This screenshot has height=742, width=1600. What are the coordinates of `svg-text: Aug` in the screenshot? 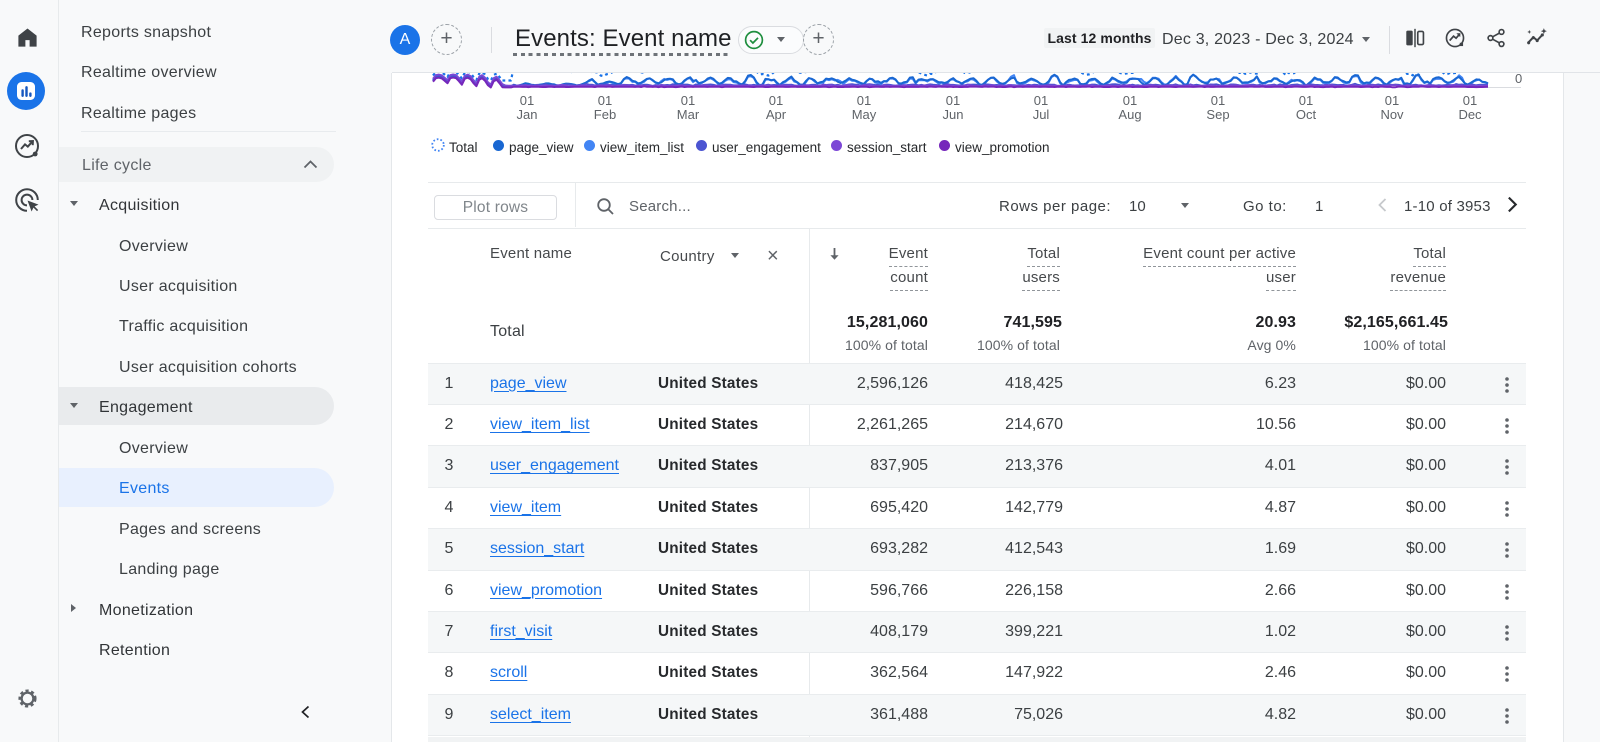 It's located at (1129, 114).